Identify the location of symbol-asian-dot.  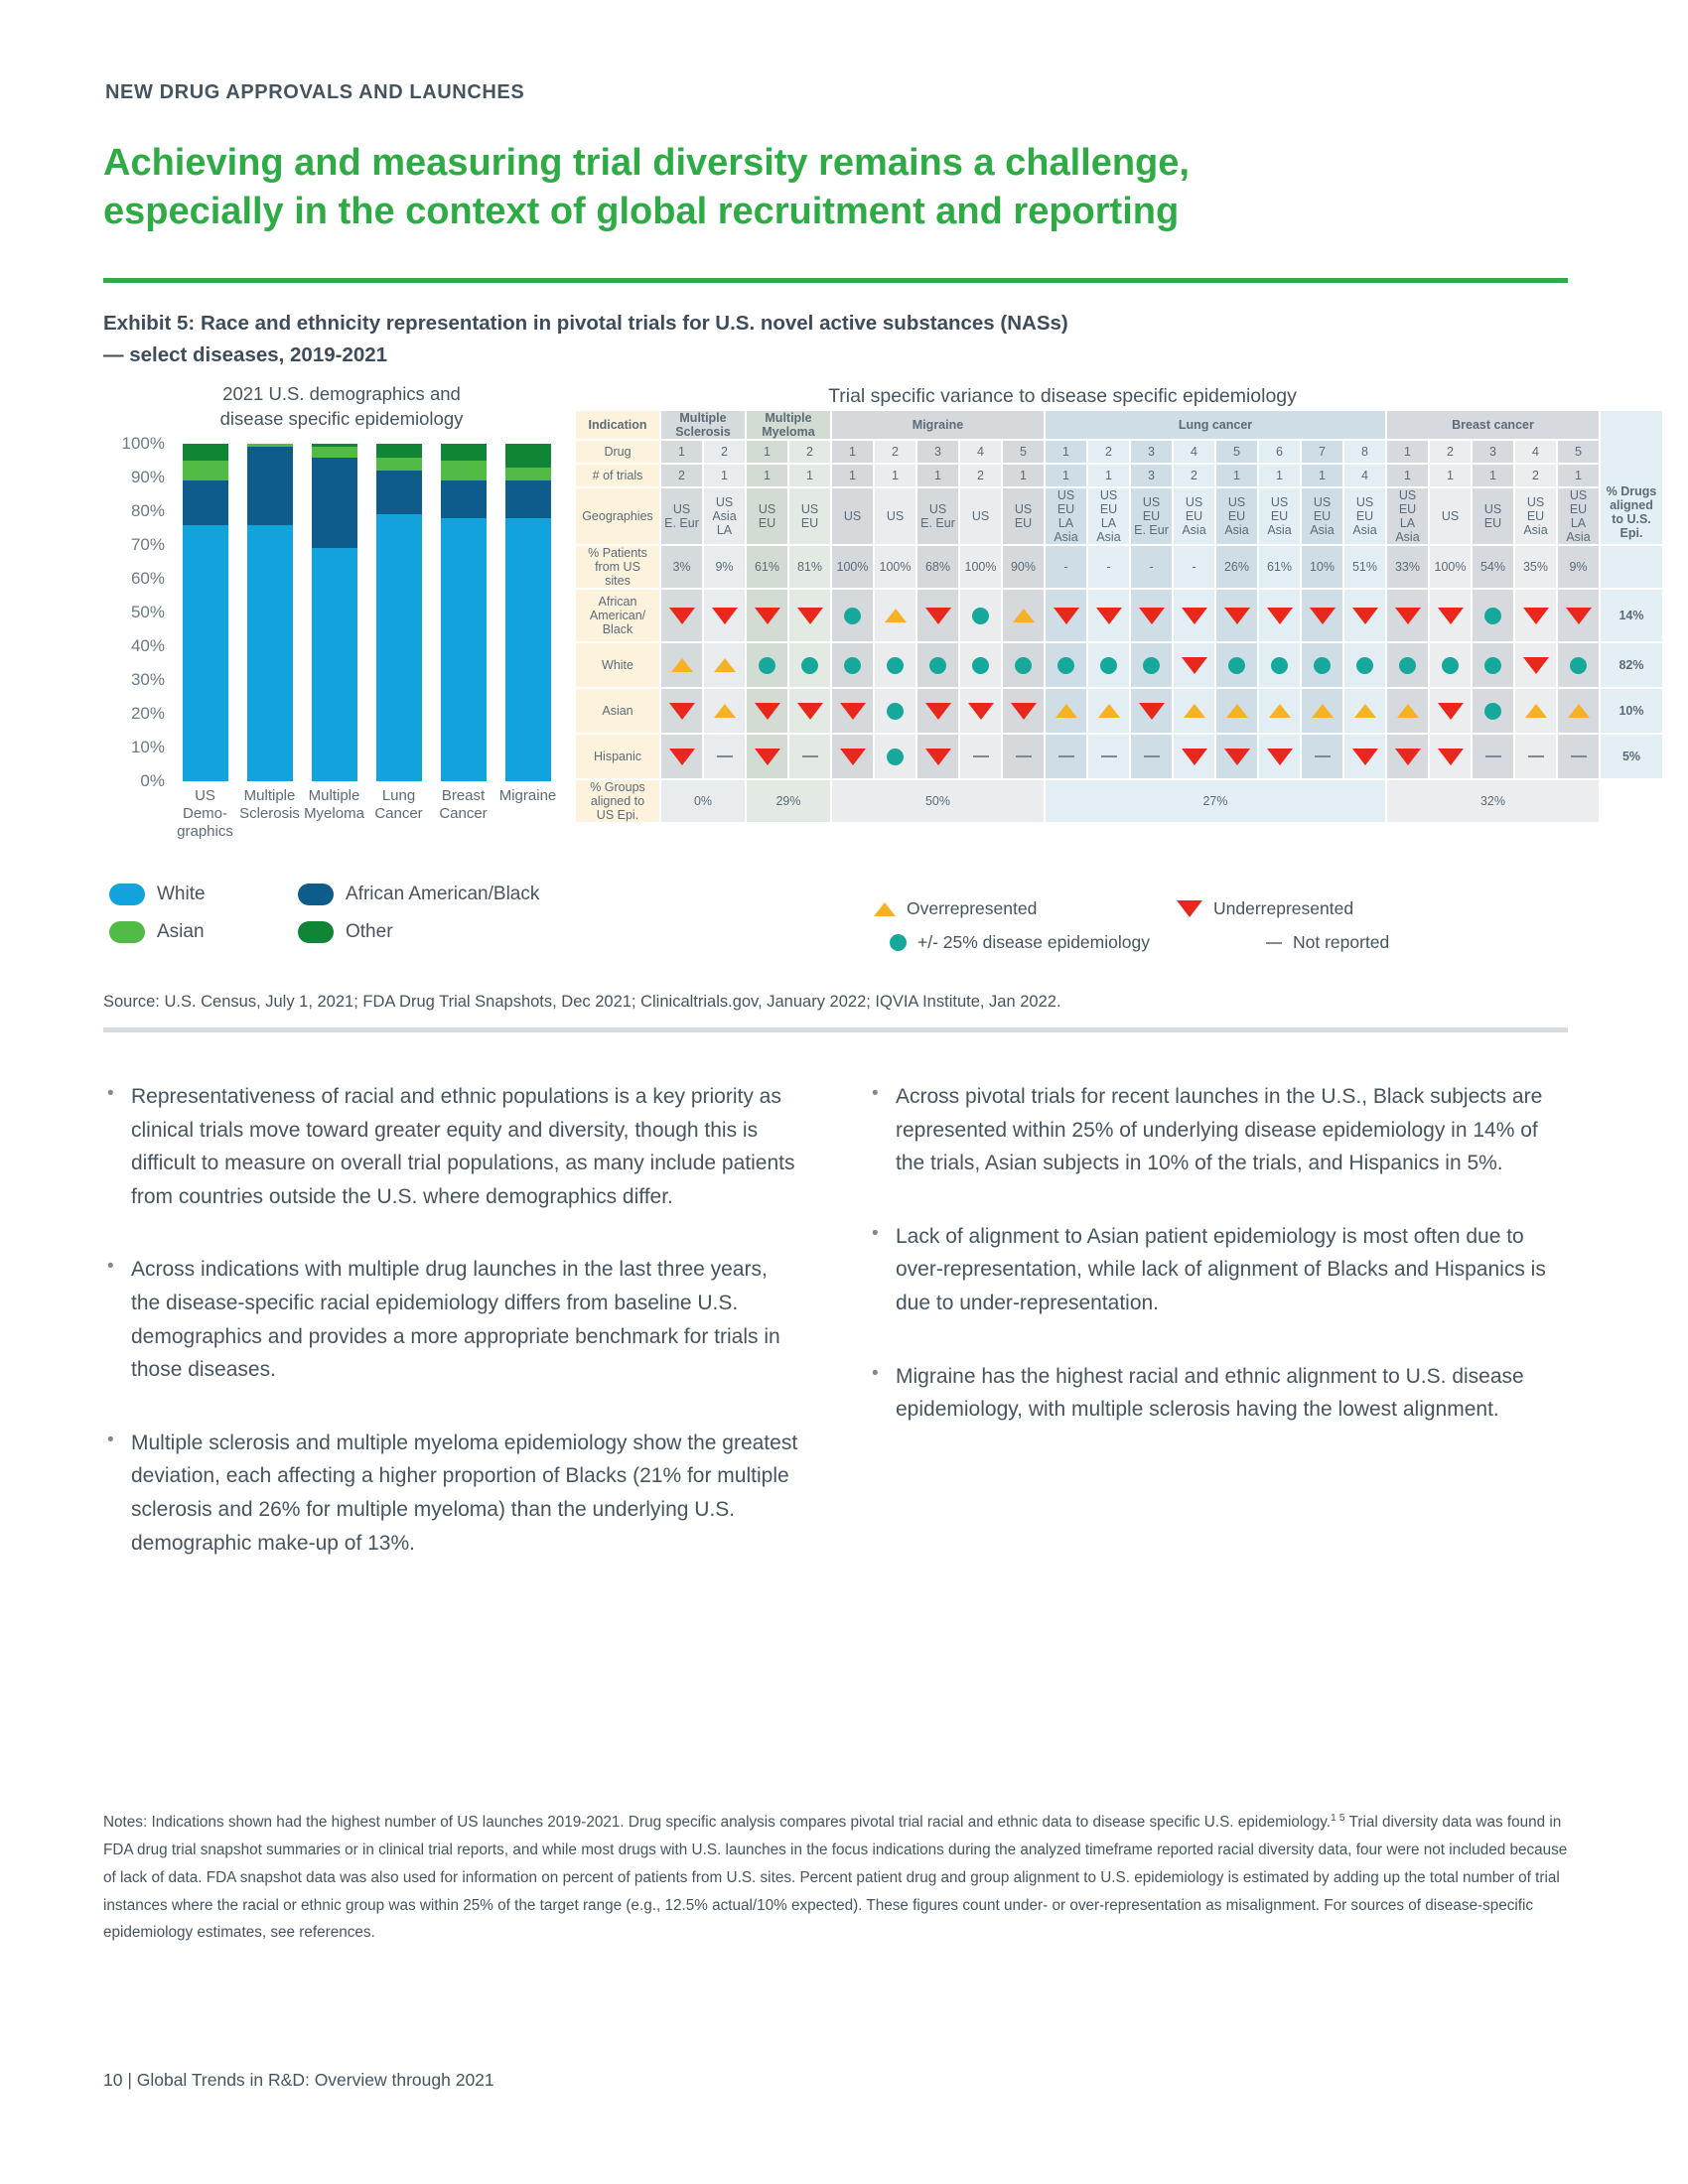
(895, 711).